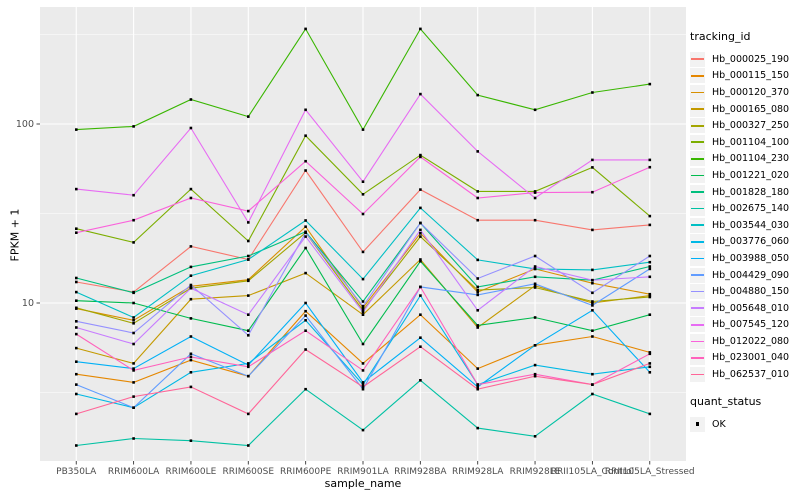 The height and width of the screenshot is (500, 800). I want to click on legend-item: Hb_000327_250, so click(745, 125).